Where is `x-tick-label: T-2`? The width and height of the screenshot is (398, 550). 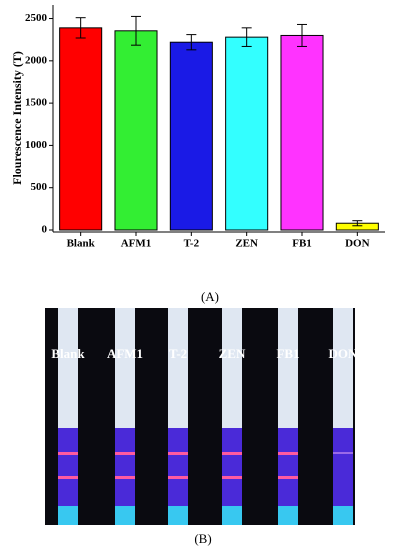 x-tick-label: T-2 is located at coordinates (192, 244).